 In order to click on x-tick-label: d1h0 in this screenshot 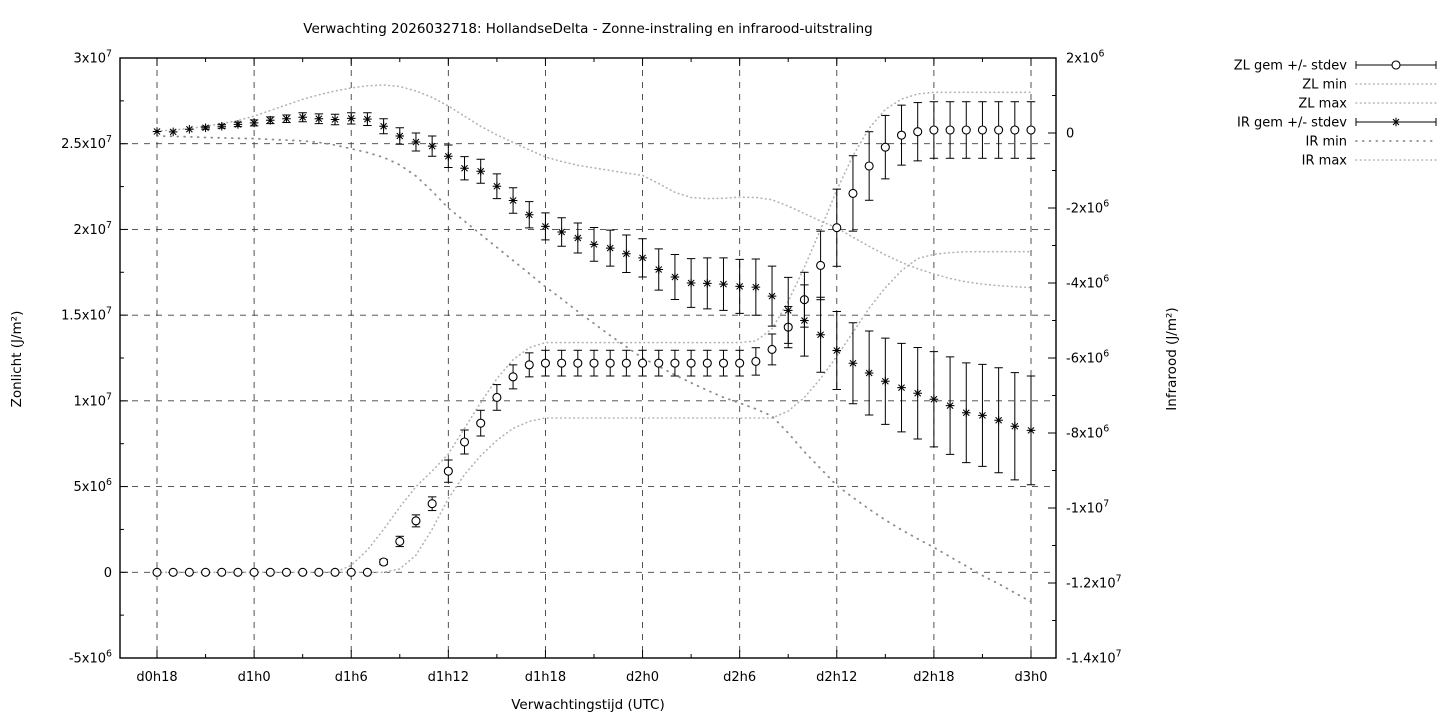, I will do `click(254, 677)`.